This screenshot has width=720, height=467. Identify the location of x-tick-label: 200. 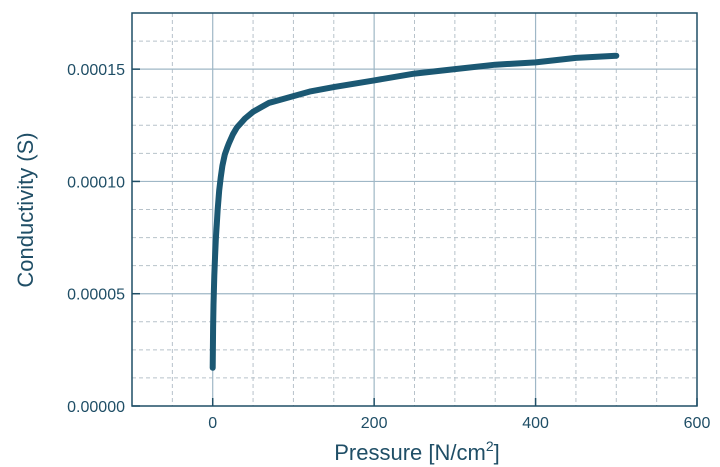
(374, 423).